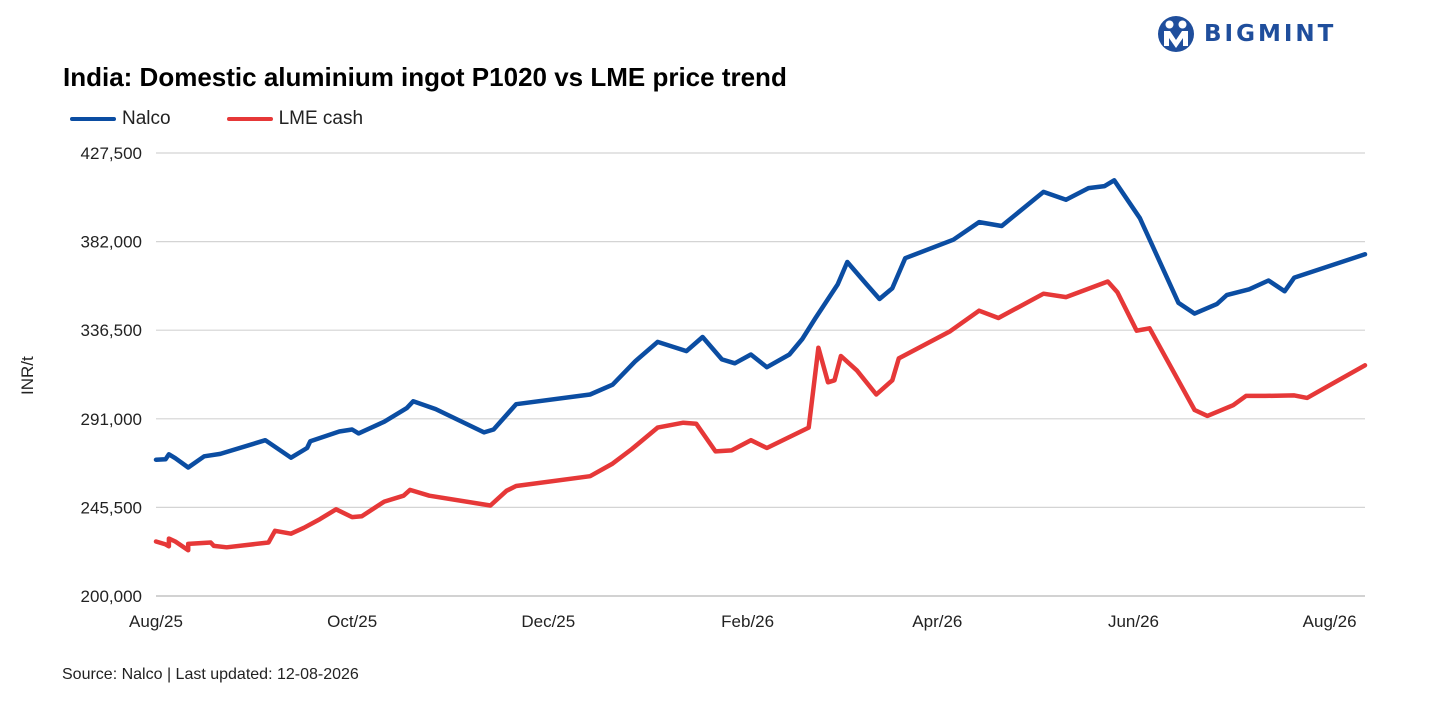 The height and width of the screenshot is (706, 1430). I want to click on source-note: Source: Nalco | Last updated: 12-08-2026, so click(210, 674).